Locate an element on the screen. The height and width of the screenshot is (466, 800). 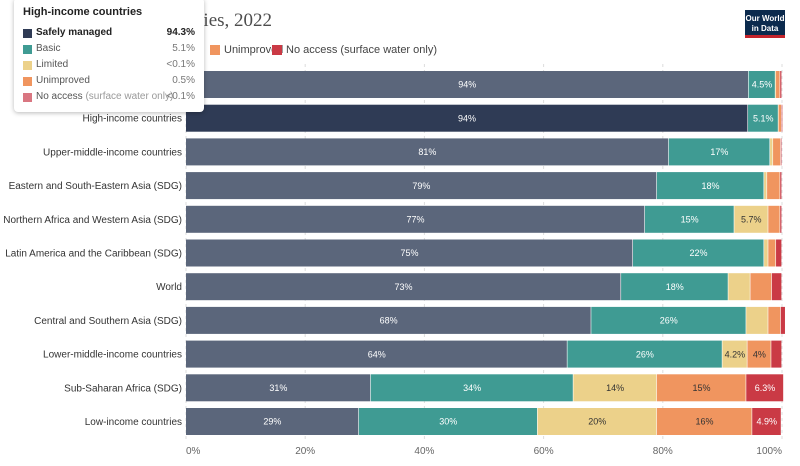
tooltip-swatch-limited is located at coordinates (27, 65).